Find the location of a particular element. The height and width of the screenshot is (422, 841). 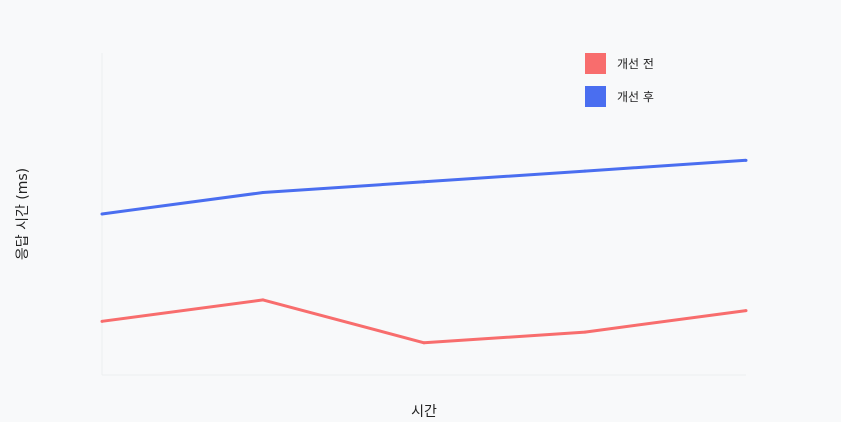

x-axis-title: 시간 is located at coordinates (424, 412).